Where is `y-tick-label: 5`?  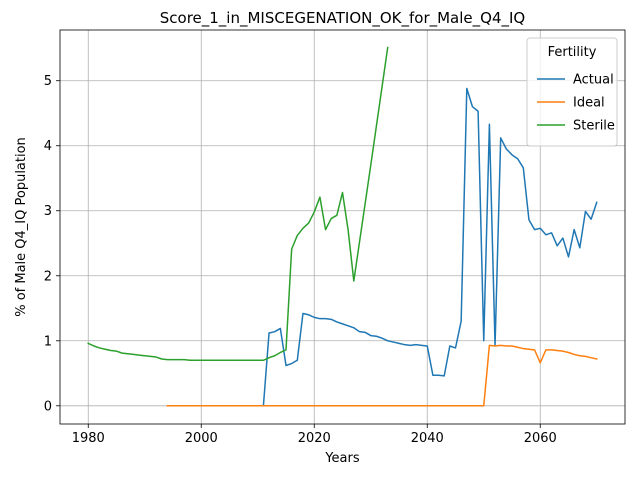
y-tick-label: 5 is located at coordinates (48, 81).